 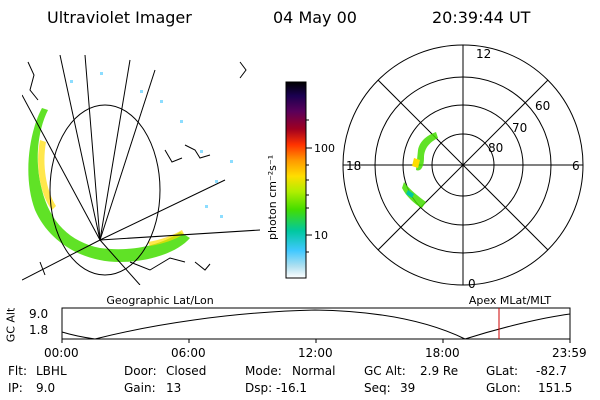 I want to click on altitude-plot, so click(x=316, y=325).